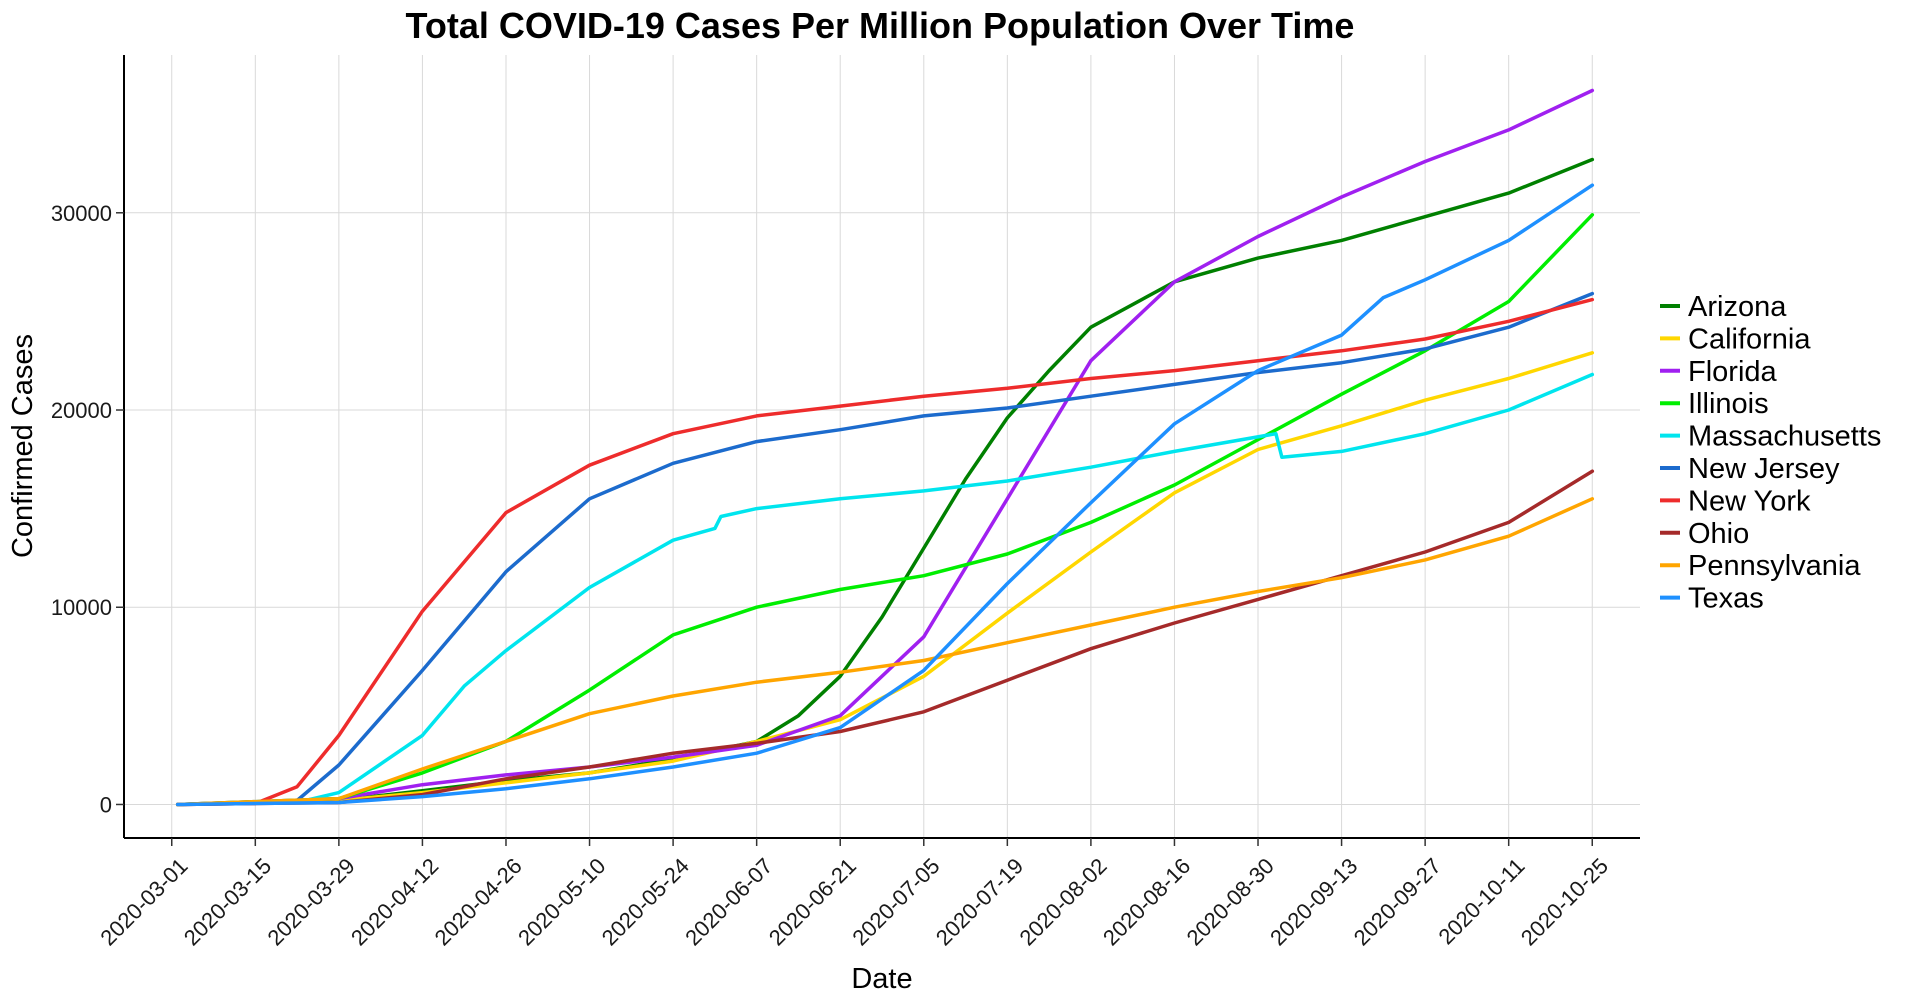 Image resolution: width=1910 pixels, height=996 pixels. I want to click on y-tick-label: 20000, so click(81, 410).